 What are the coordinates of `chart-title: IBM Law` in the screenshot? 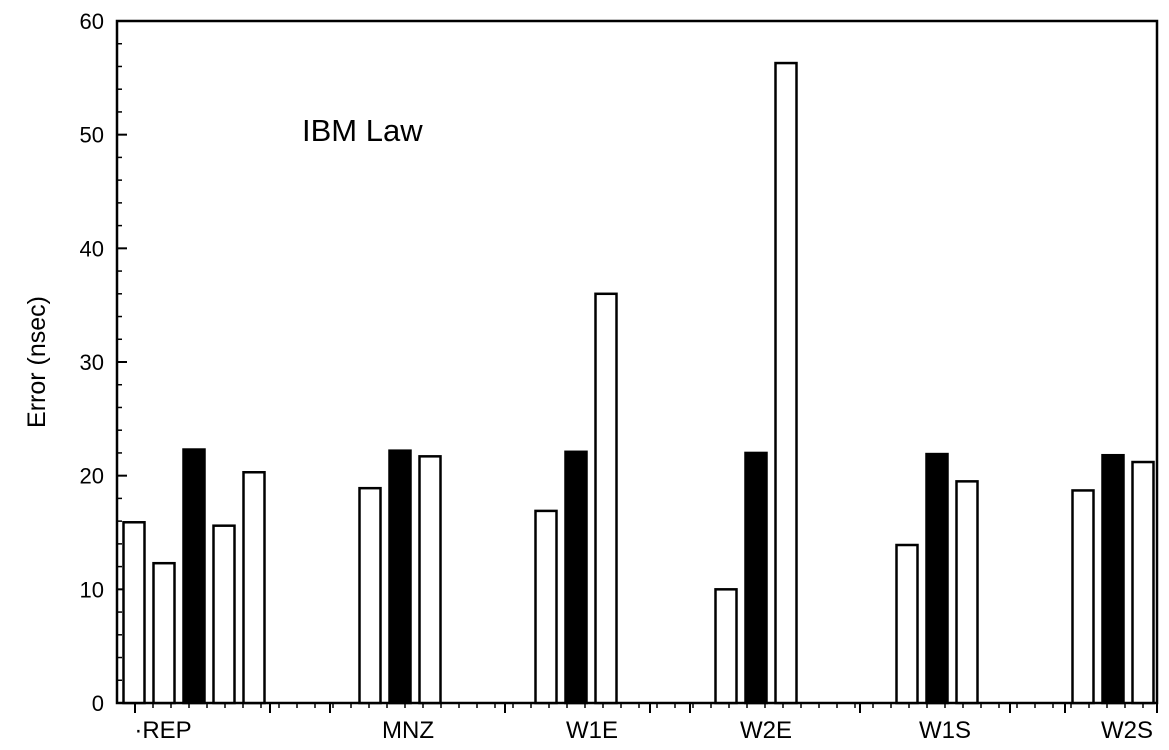 It's located at (362, 130).